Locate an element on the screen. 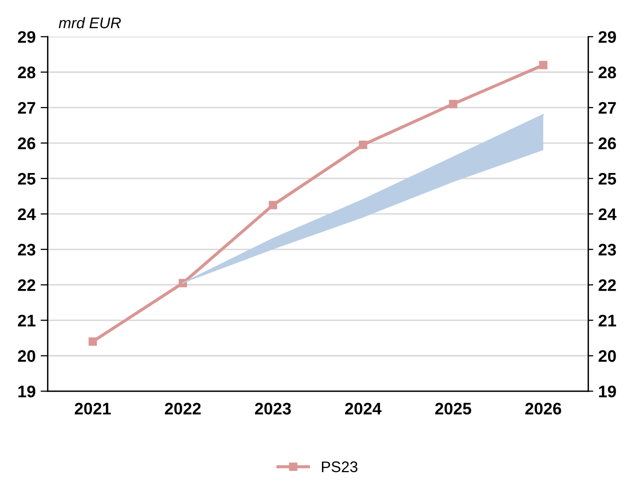  x-tick-label: 2021 is located at coordinates (92, 408).